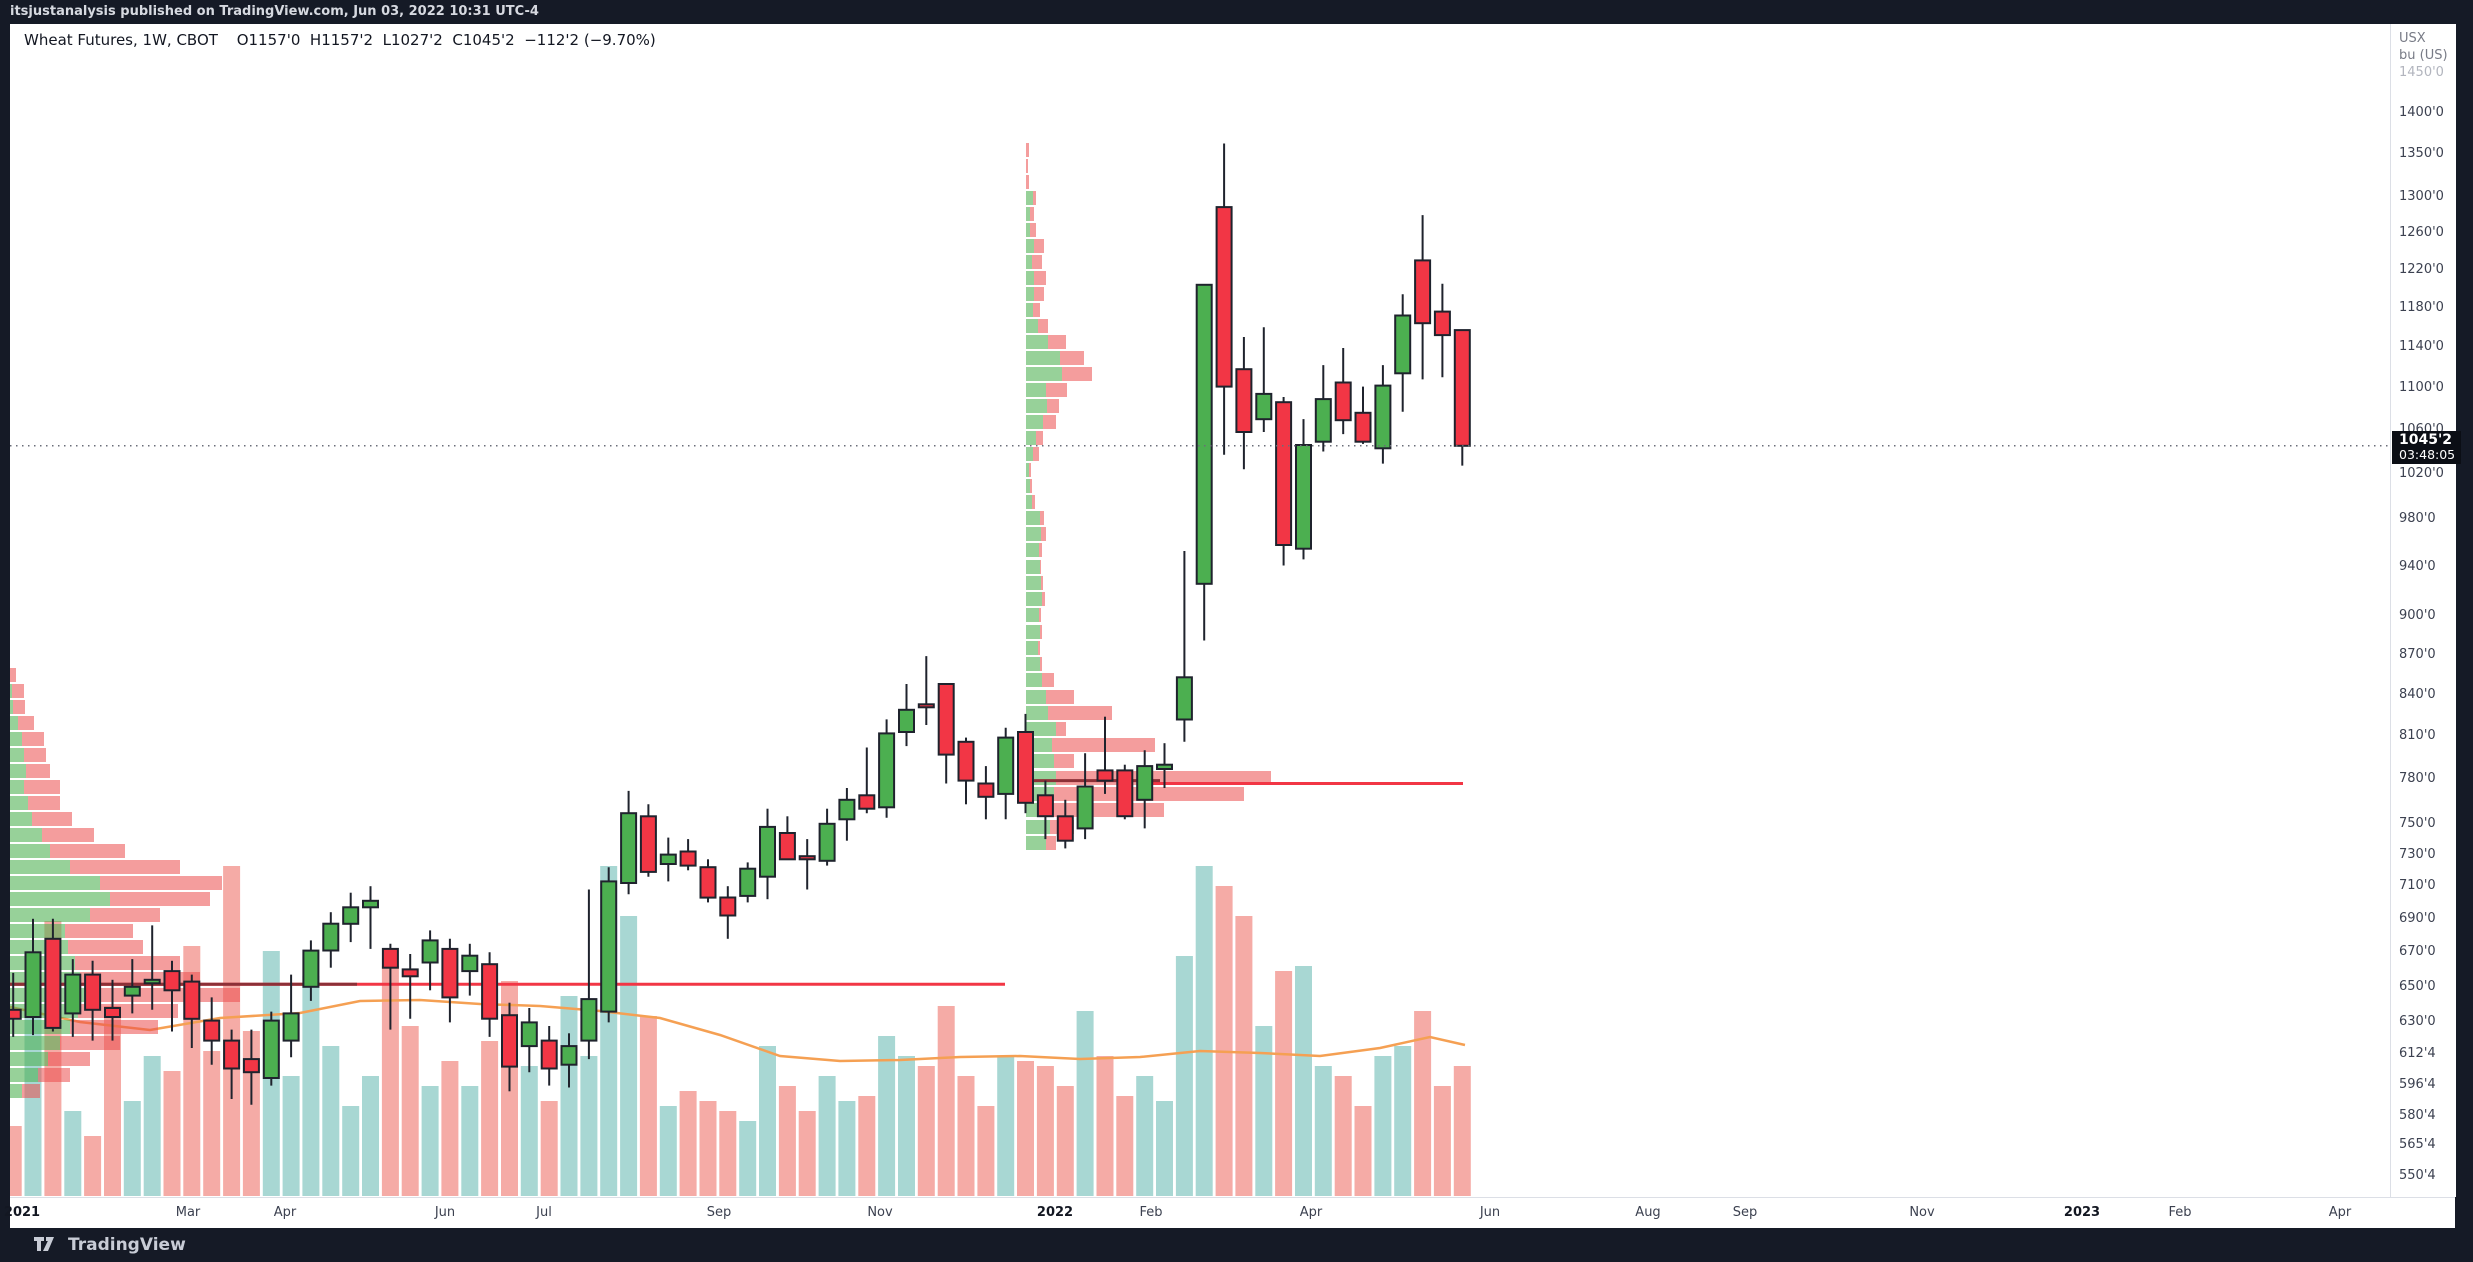 This screenshot has width=2473, height=1262. I want to click on price-axis-label: 730'0, so click(2417, 854).